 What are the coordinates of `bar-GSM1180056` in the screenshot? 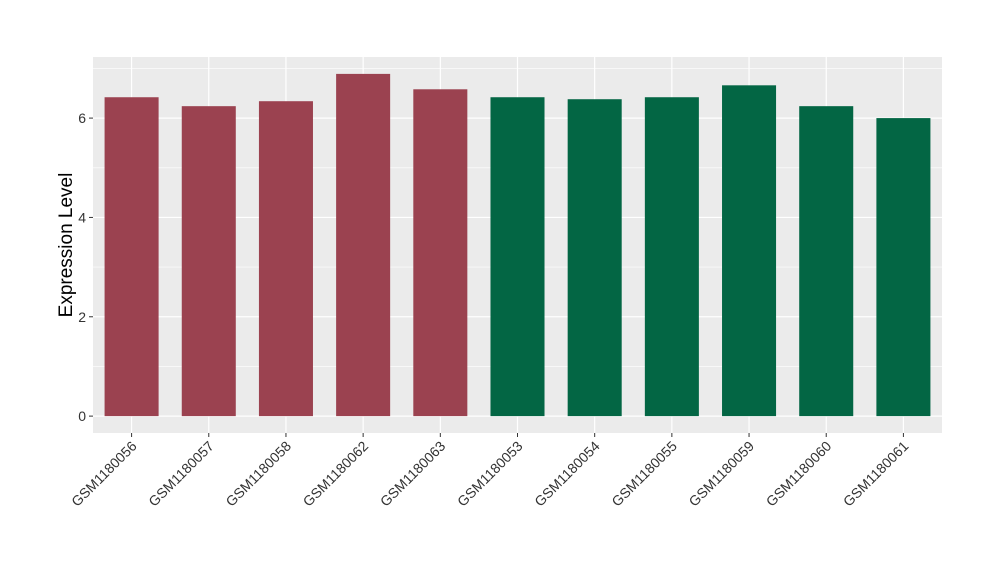 It's located at (131, 257).